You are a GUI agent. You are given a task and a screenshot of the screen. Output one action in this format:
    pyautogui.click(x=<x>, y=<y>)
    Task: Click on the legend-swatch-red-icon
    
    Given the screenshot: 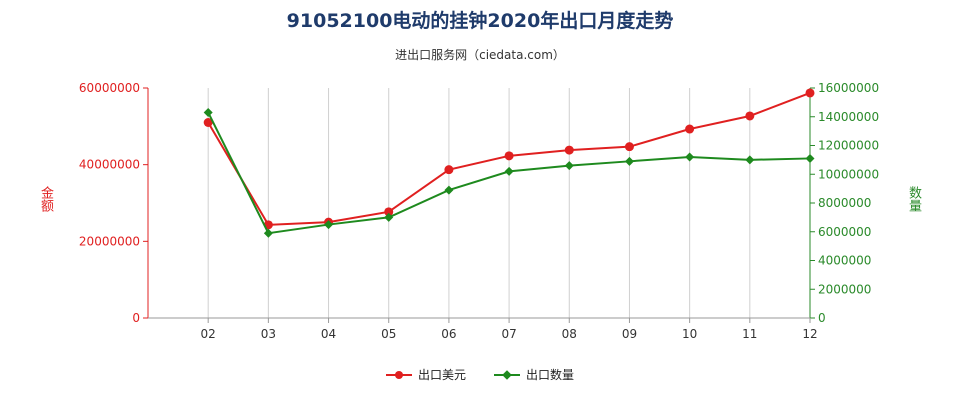 What is the action you would take?
    pyautogui.click(x=398, y=375)
    